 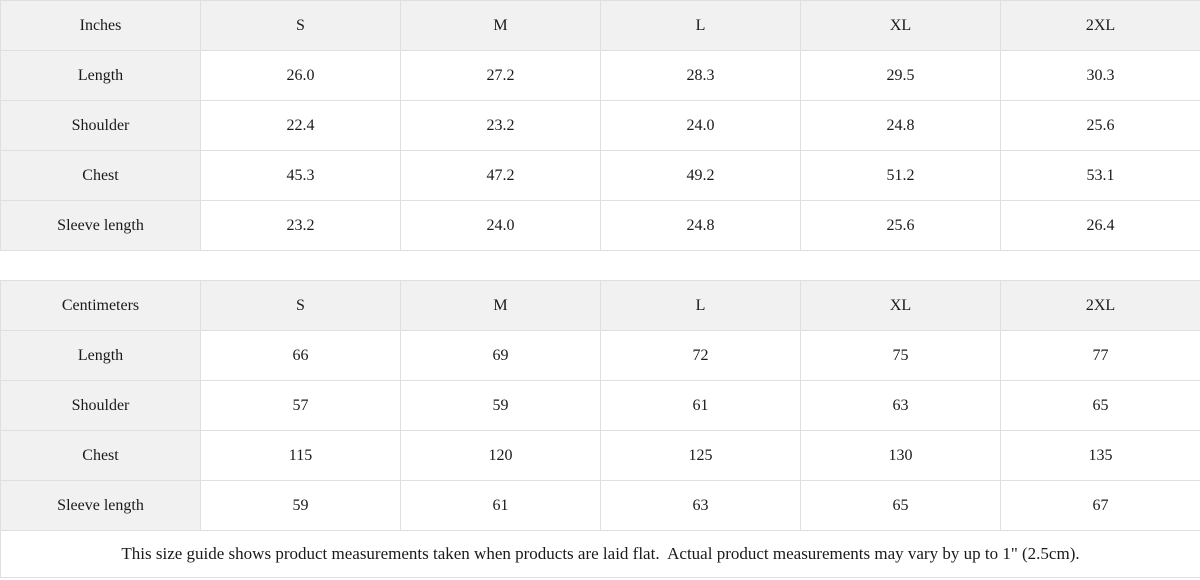 I want to click on value-cell: 130, so click(x=900, y=455).